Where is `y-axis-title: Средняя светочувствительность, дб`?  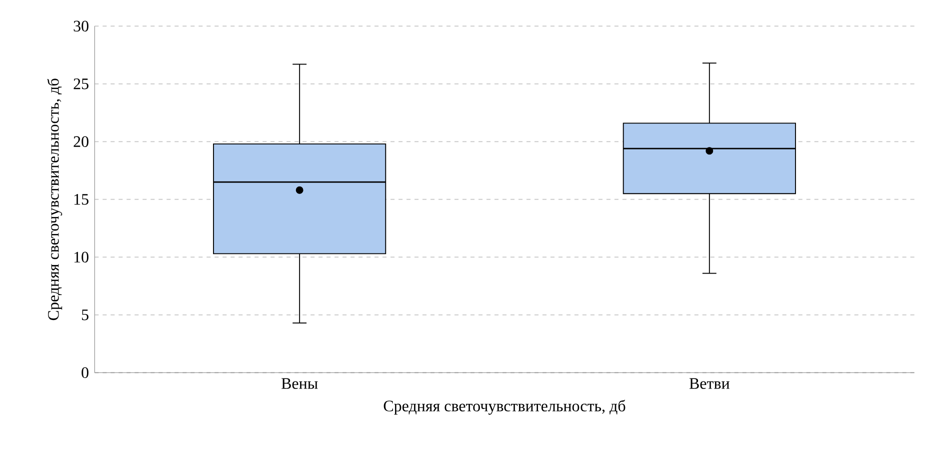
y-axis-title: Средняя светочувствительность, дб is located at coordinates (54, 199).